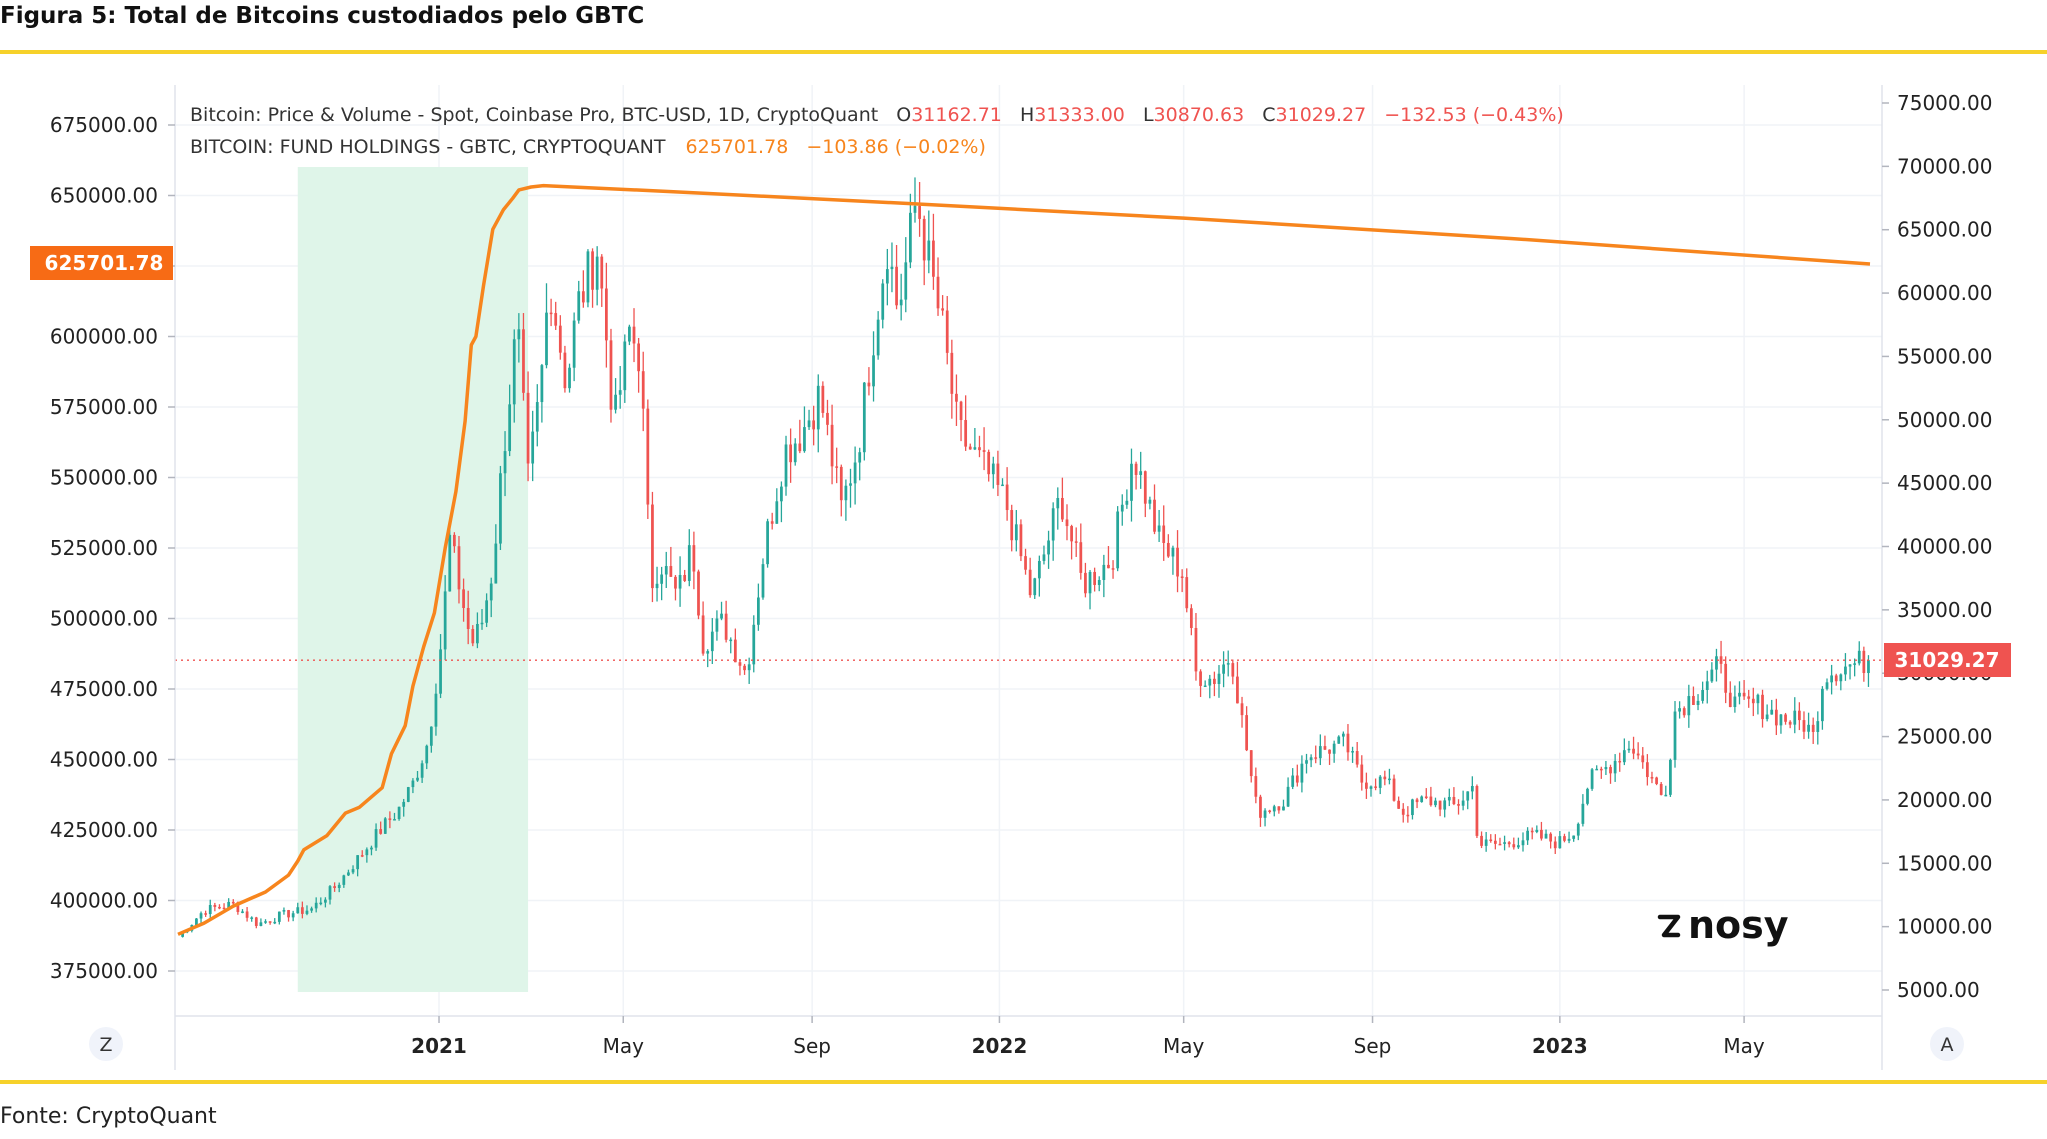 The height and width of the screenshot is (1139, 2047). I want to click on legend-high-label: H, so click(1027, 115).